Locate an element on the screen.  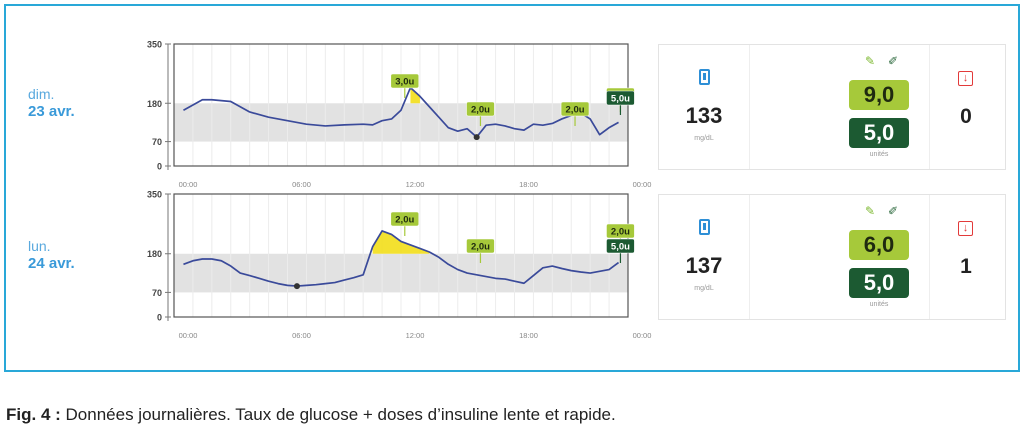
day-name: lun. is located at coordinates (39, 246).